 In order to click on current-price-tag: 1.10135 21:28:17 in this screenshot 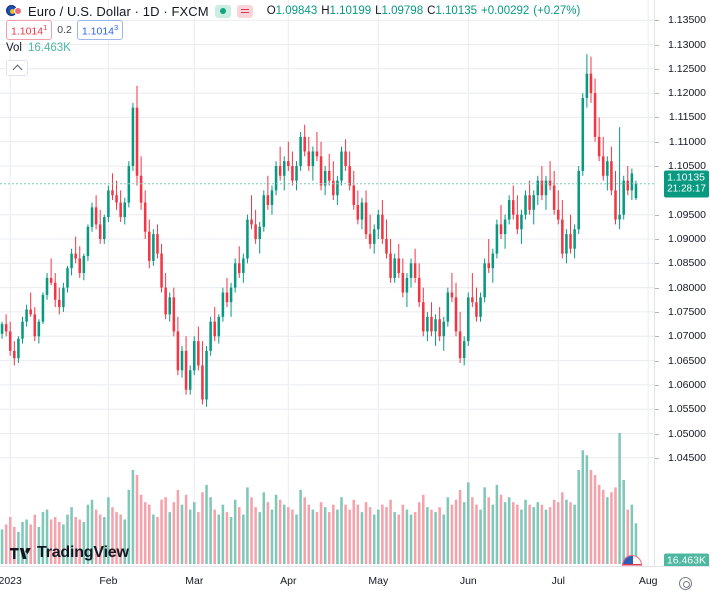, I will do `click(686, 184)`.